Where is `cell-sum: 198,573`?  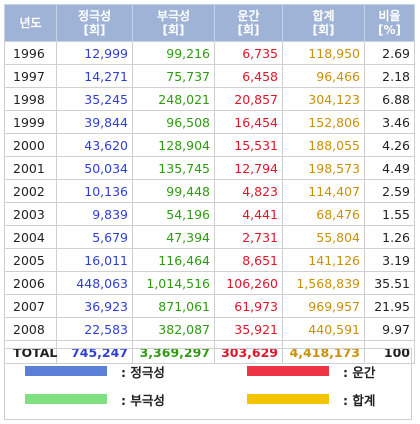
cell-sum: 198,573 is located at coordinates (323, 168).